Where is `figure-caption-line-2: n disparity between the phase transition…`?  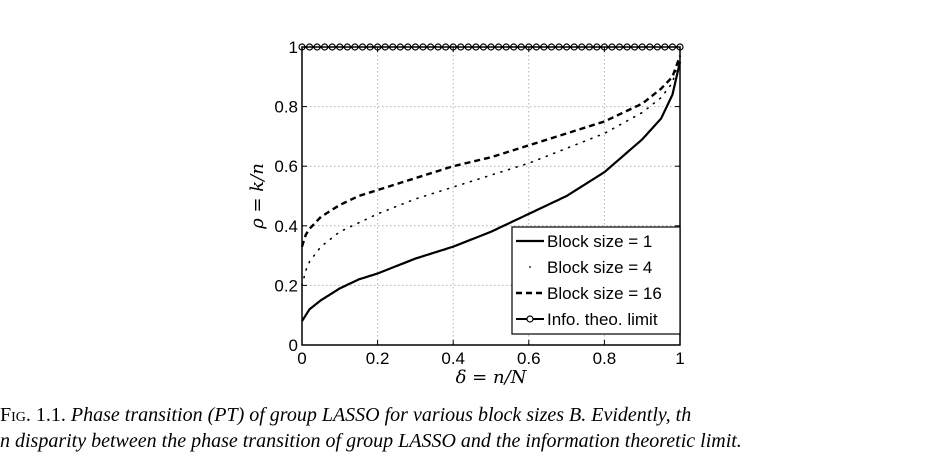 figure-caption-line-2: n disparity between the phase transition… is located at coordinates (463, 441).